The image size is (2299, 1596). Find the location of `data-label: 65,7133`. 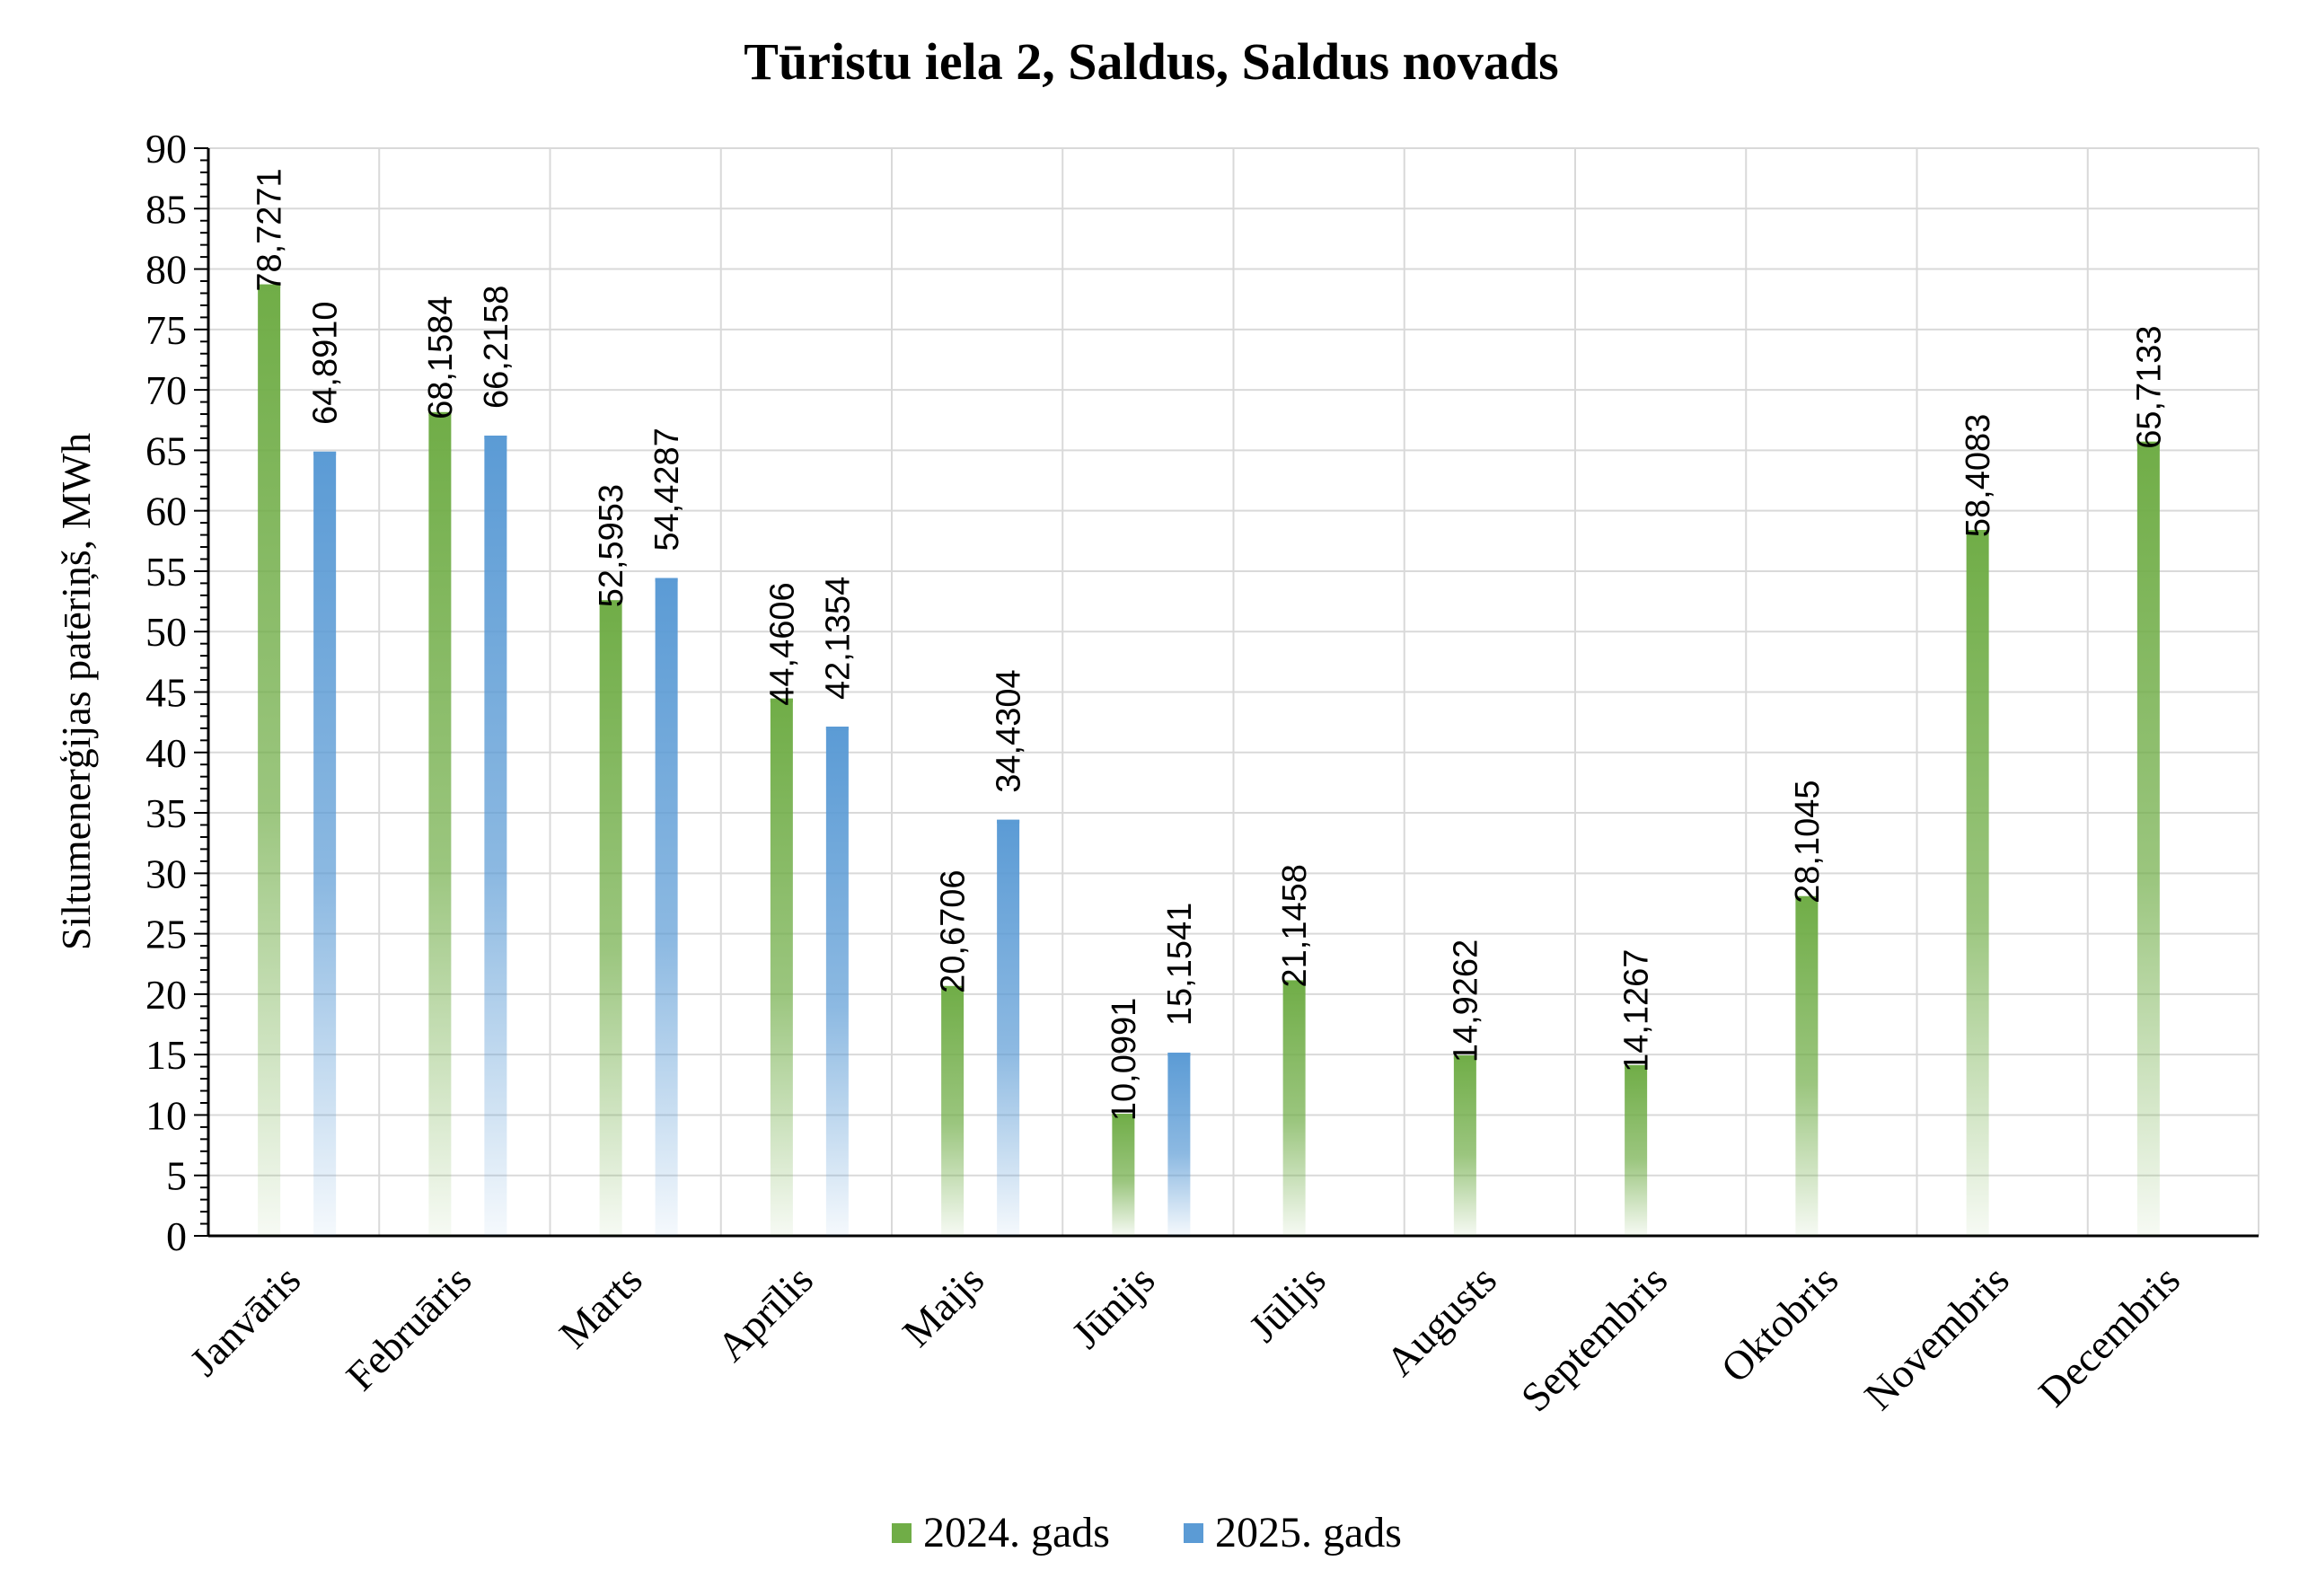

data-label: 65,7133 is located at coordinates (2149, 386).